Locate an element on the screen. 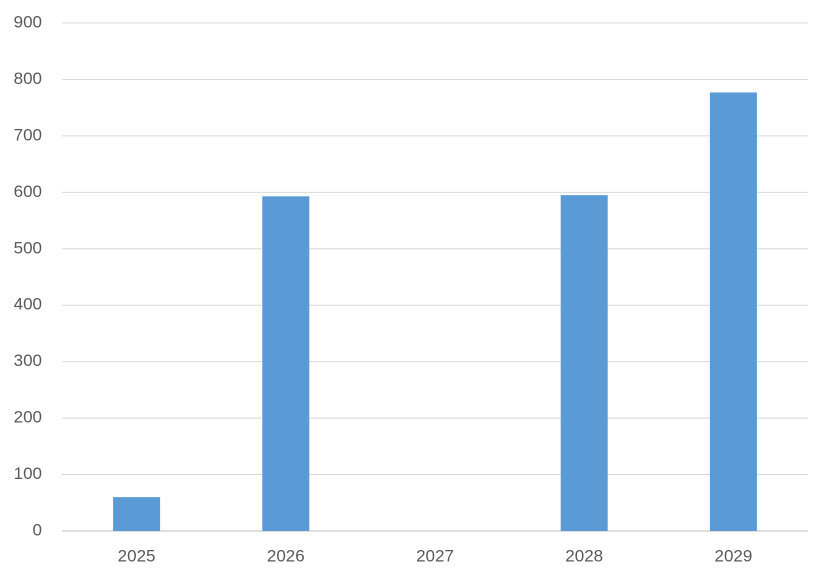 The image size is (823, 586). y-tick-label: 100 is located at coordinates (28, 473).